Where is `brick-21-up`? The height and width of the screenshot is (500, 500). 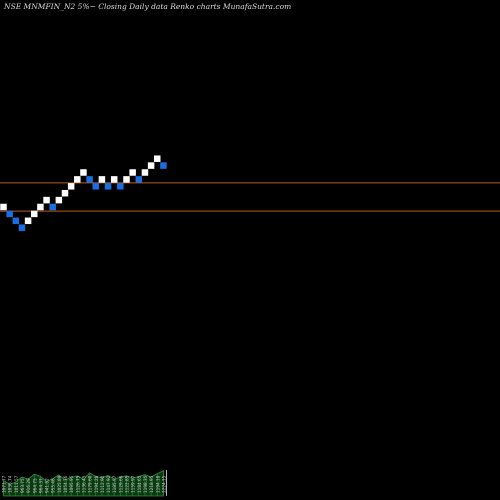
brick-21-up is located at coordinates (126, 179).